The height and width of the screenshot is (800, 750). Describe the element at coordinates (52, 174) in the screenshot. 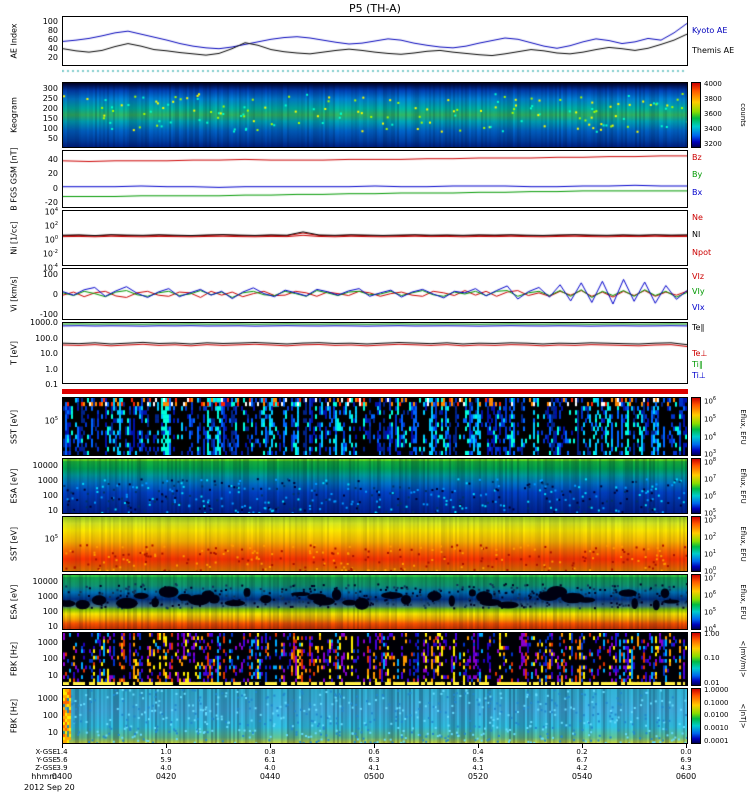

I see `ytick-bfgs: 20` at that location.